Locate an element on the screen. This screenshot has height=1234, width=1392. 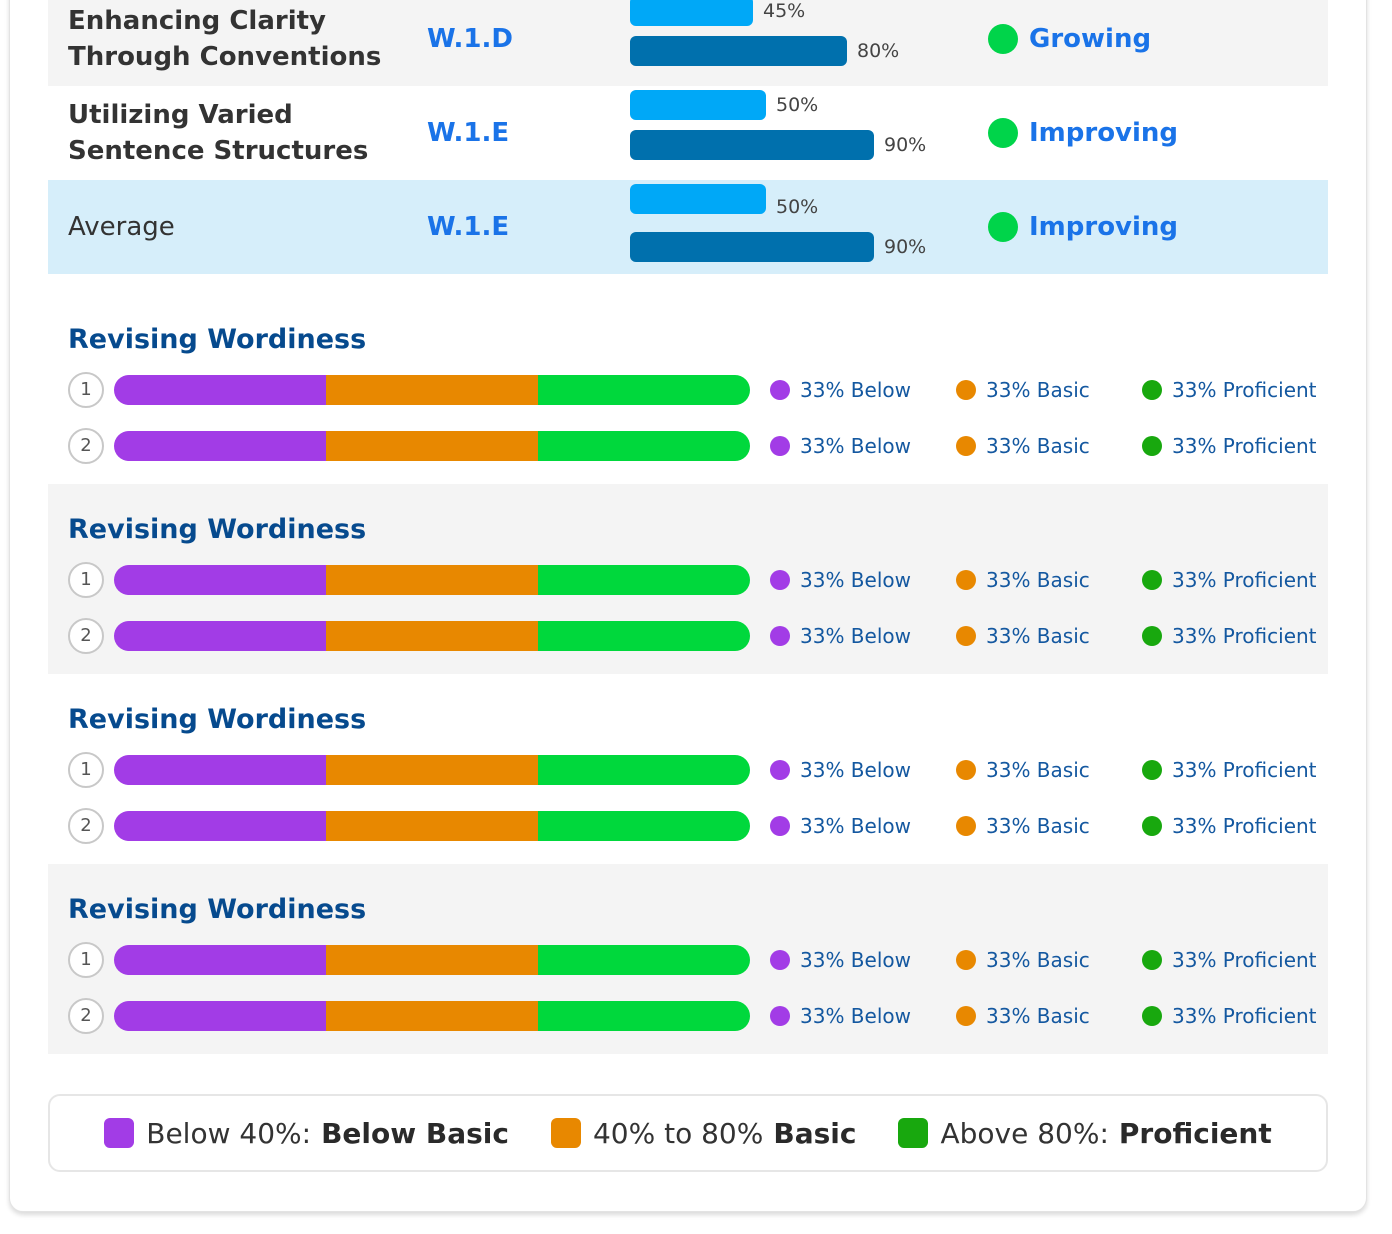
key-range: 40% to 80% is located at coordinates (678, 1133).